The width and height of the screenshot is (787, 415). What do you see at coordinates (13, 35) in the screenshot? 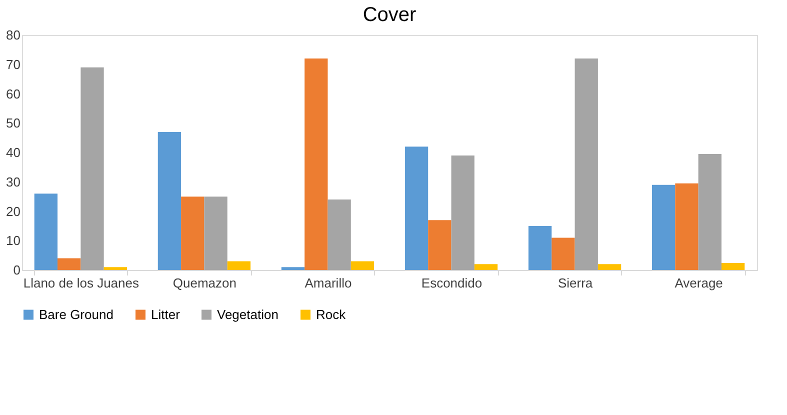
I see `y-tick-label: 80` at bounding box center [13, 35].